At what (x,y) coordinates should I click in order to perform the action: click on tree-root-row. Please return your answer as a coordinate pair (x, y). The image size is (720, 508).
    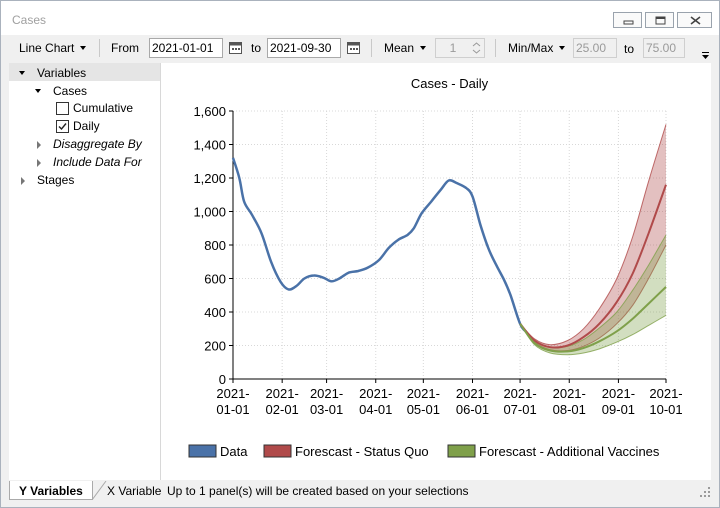
    Looking at the image, I should click on (84, 72).